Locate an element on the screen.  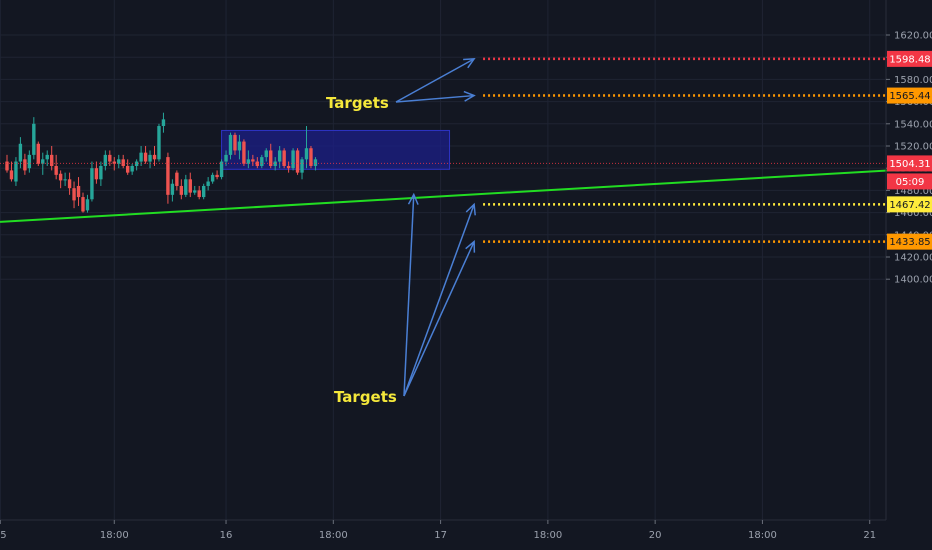
target-levels is located at coordinates (684, 150).